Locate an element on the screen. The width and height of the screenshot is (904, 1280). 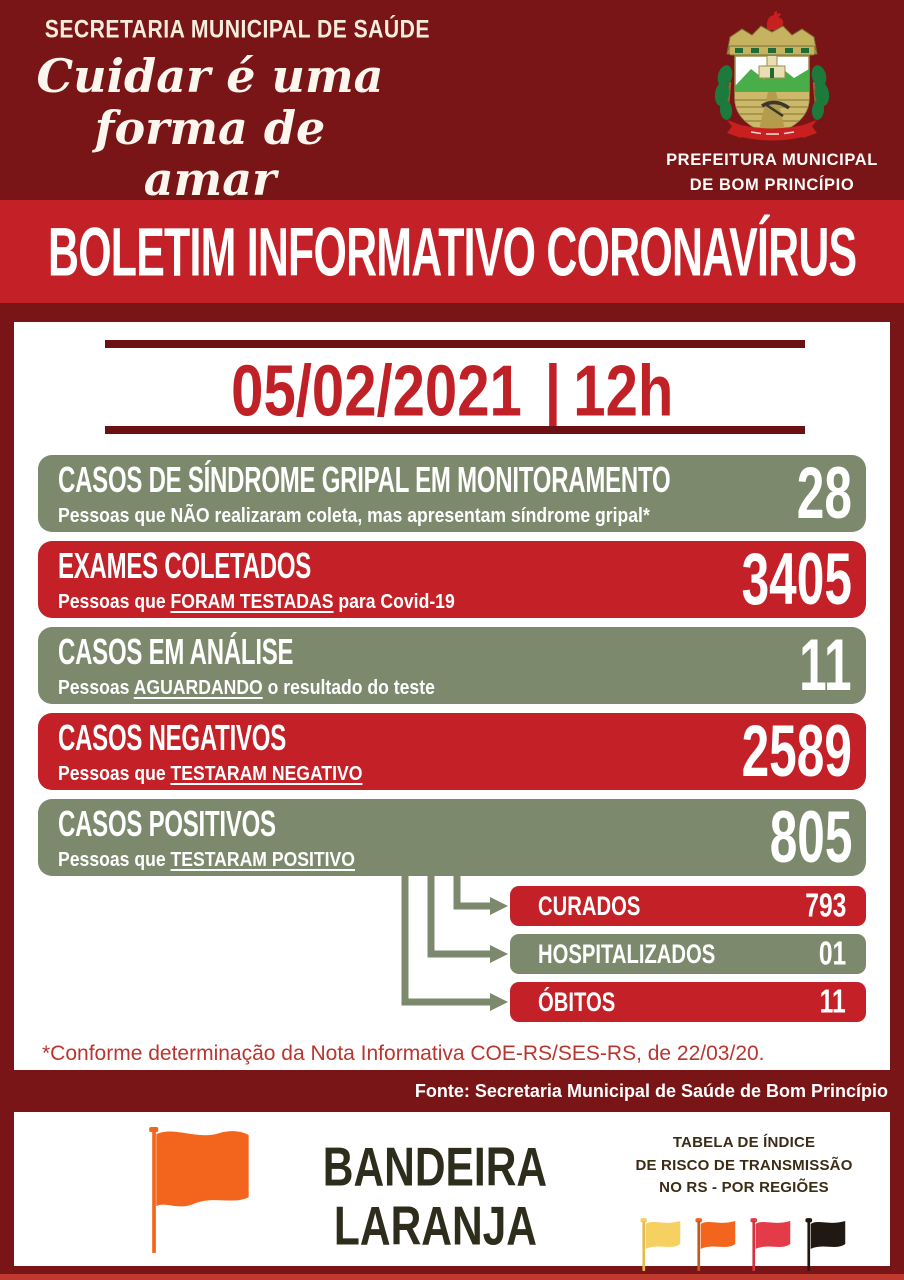
crown-icon is located at coordinates (772, 40).